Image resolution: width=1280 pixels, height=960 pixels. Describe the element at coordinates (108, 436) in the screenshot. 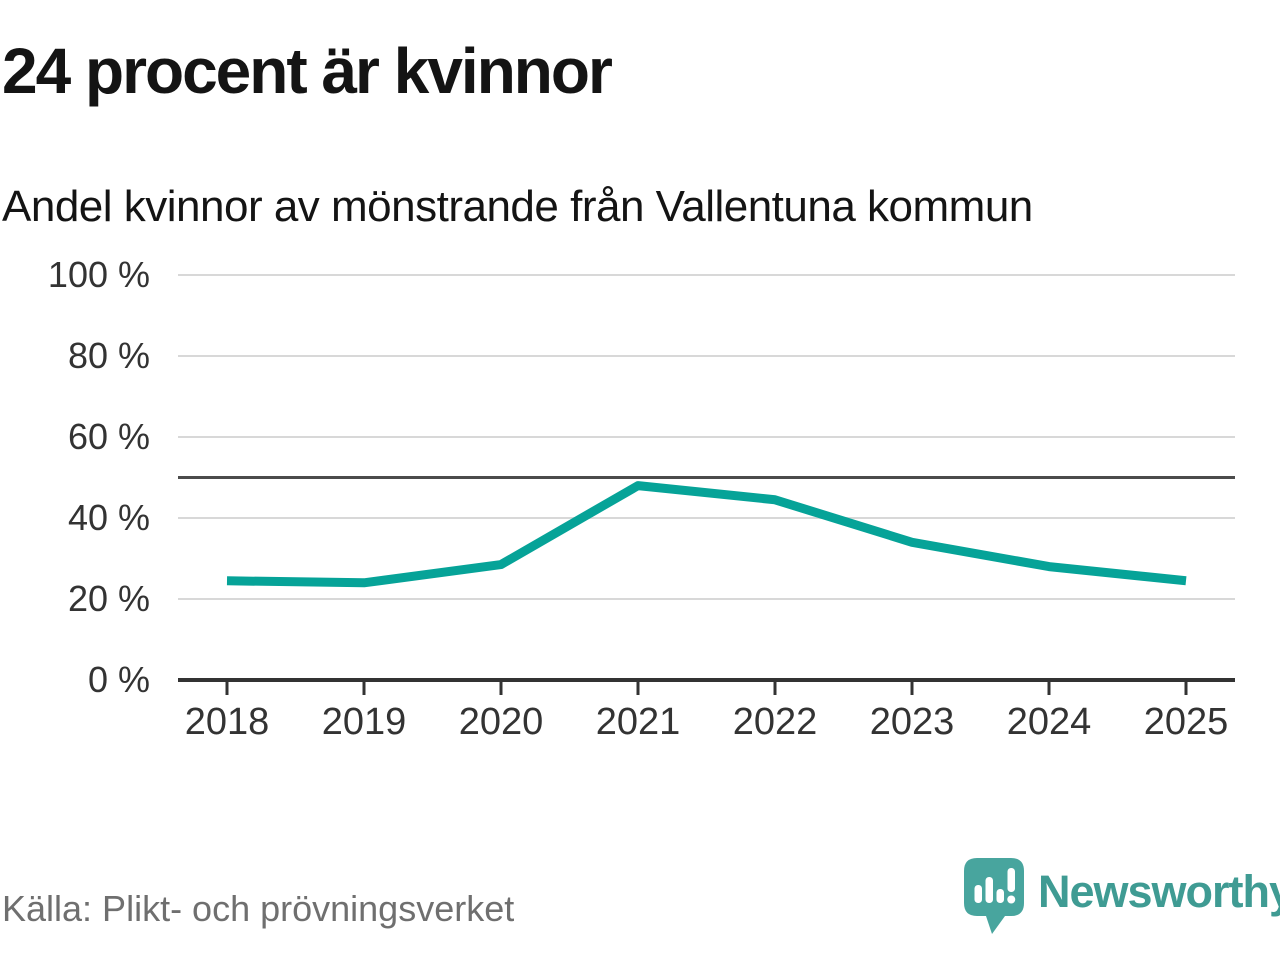

I see `y-axis-tick-label-60: 60 %` at that location.